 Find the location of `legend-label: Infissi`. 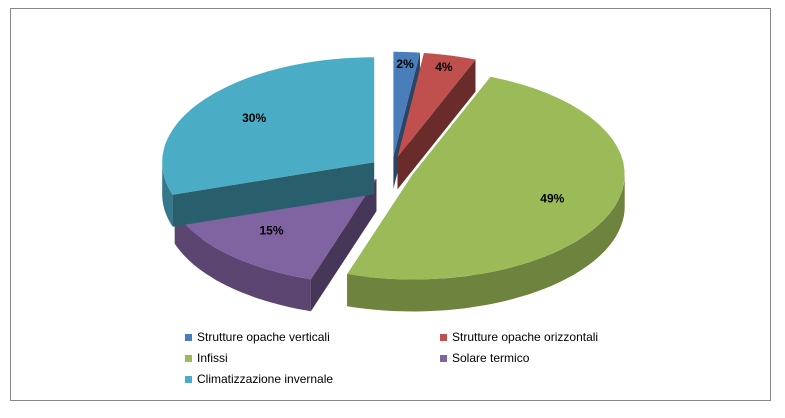

legend-label: Infissi is located at coordinates (212, 358).